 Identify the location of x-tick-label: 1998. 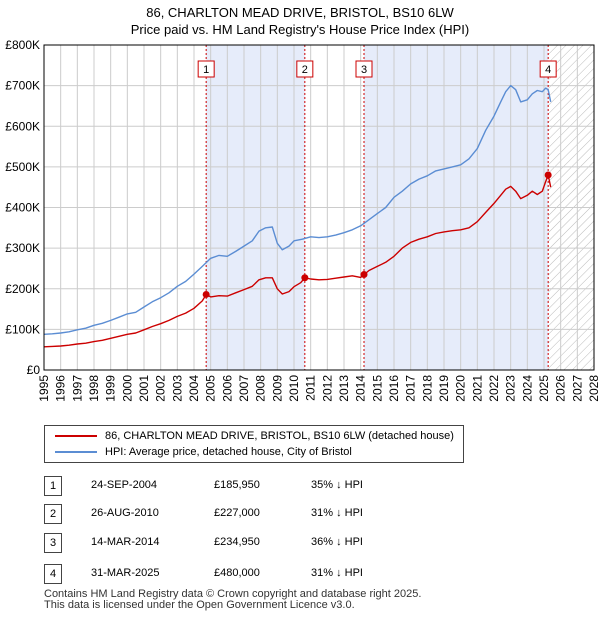
(94, 388).